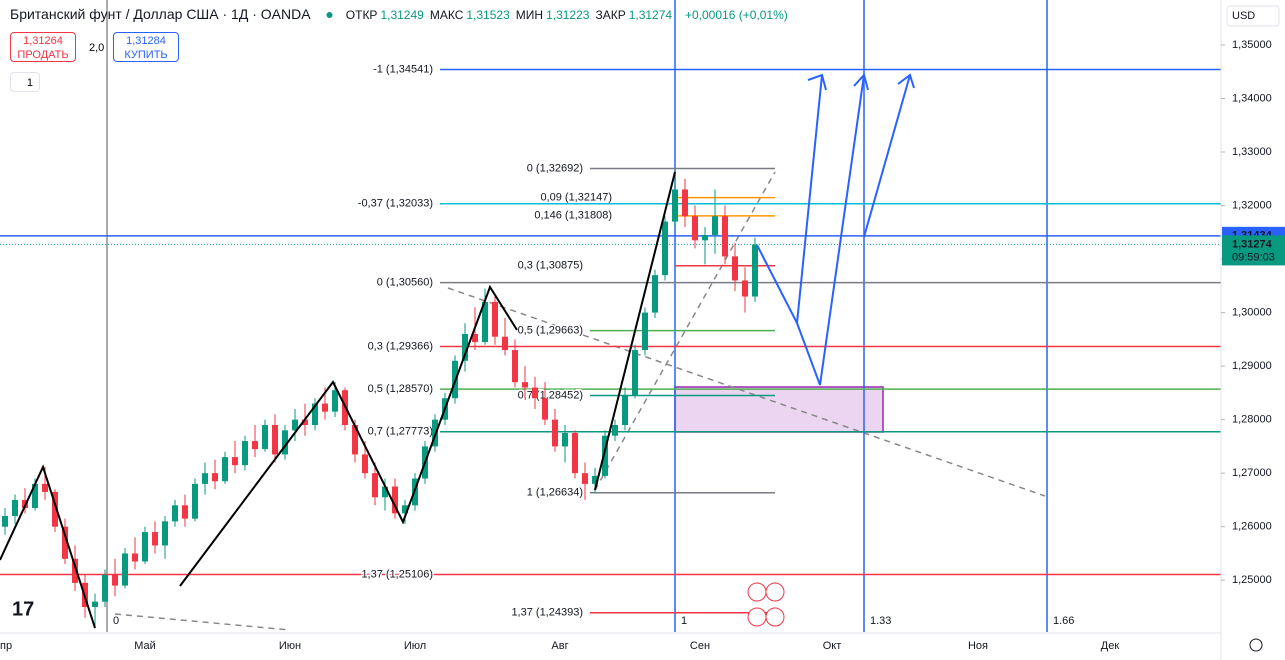 This screenshot has height=660, width=1285. Describe the element at coordinates (446, 15) in the screenshot. I see `ohlc-name: МАКС` at that location.